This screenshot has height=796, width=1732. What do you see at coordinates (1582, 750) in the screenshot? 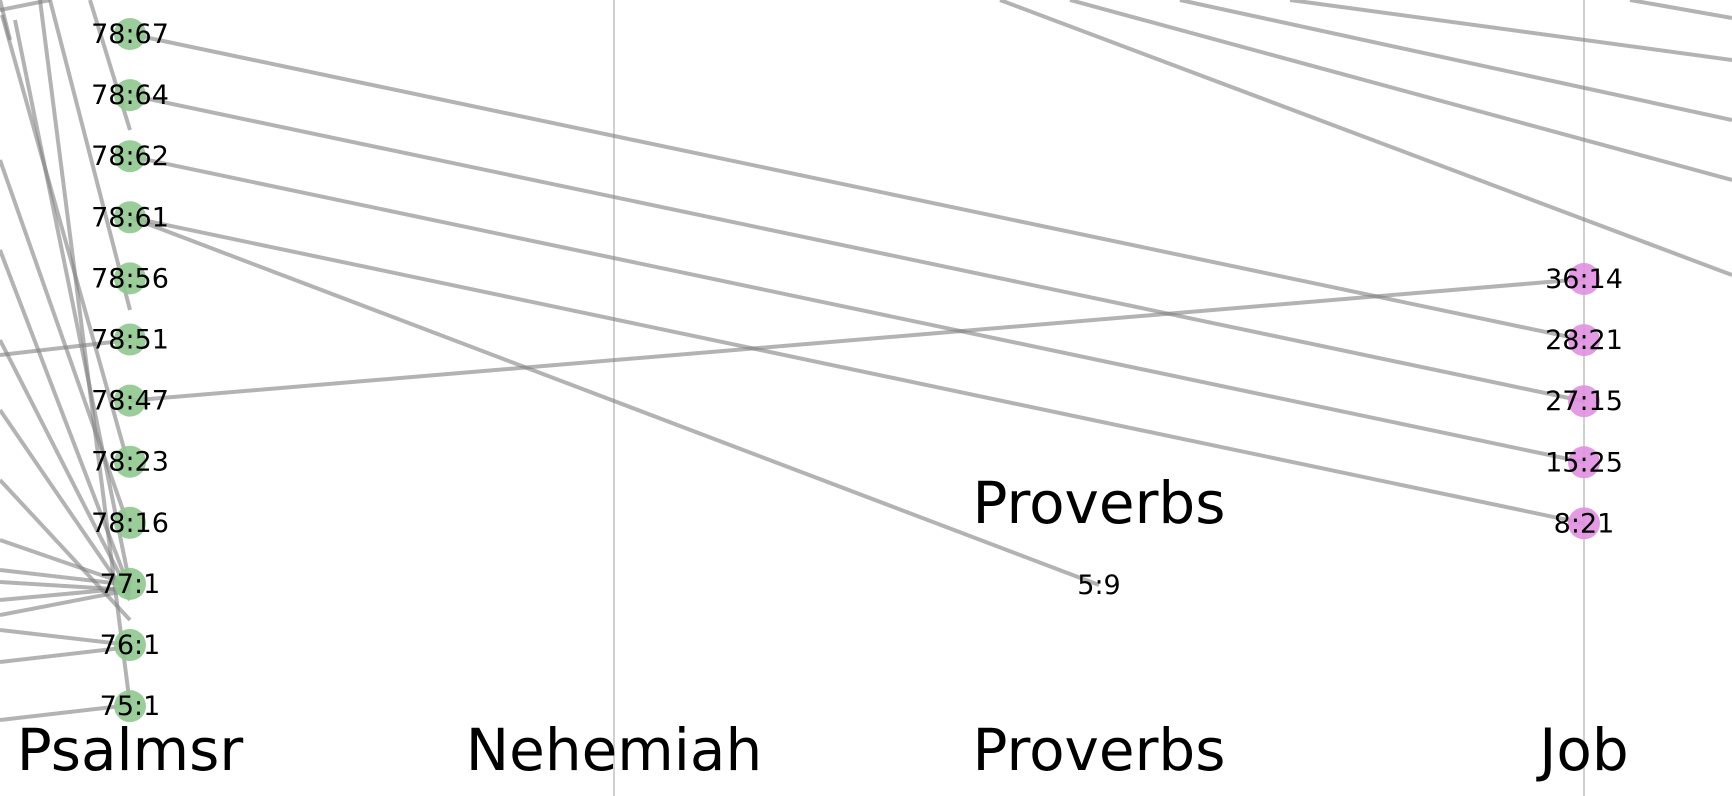
I see `column-label-job: Job` at bounding box center [1582, 750].